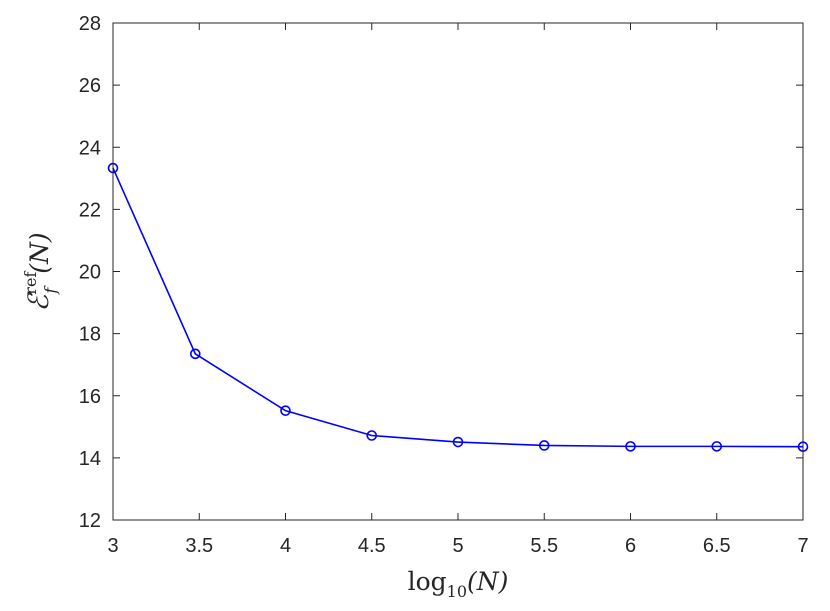 Image resolution: width=830 pixels, height=611 pixels. What do you see at coordinates (372, 546) in the screenshot?
I see `x-tick-label: 4.5` at bounding box center [372, 546].